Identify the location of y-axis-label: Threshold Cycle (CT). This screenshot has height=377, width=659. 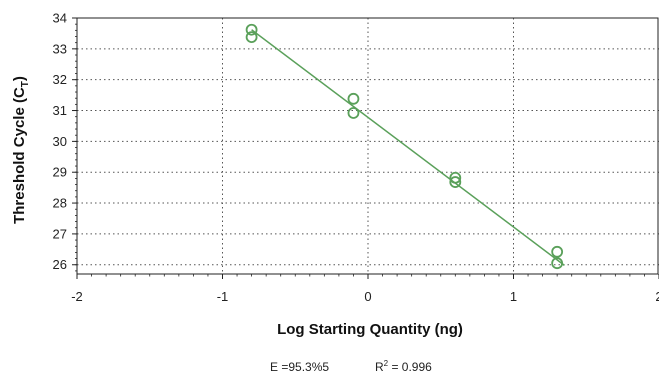
(21, 150).